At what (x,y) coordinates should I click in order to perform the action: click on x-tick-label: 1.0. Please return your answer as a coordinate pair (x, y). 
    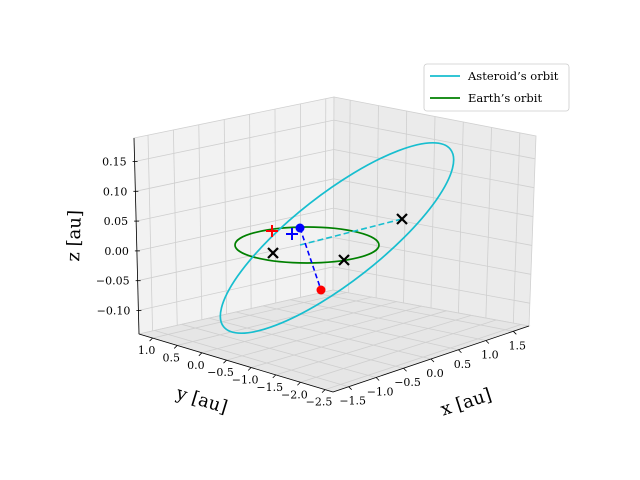
    Looking at the image, I should click on (490, 355).